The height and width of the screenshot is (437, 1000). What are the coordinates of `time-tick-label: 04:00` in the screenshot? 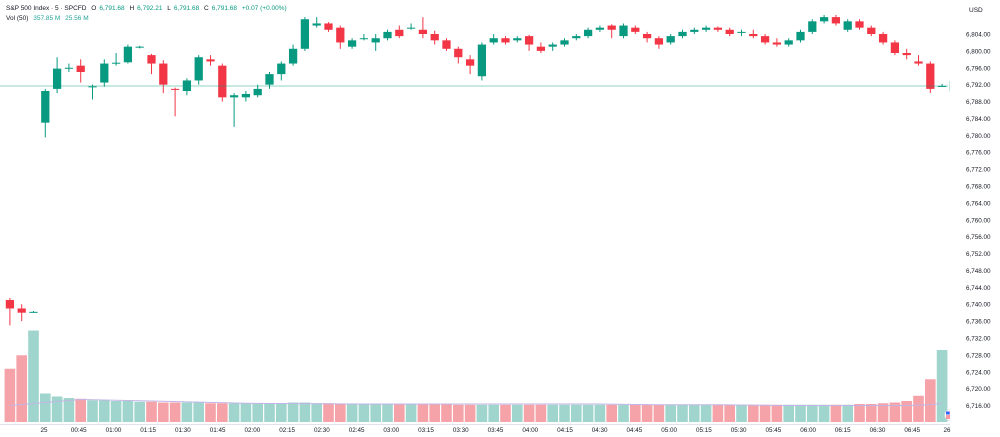 It's located at (530, 430).